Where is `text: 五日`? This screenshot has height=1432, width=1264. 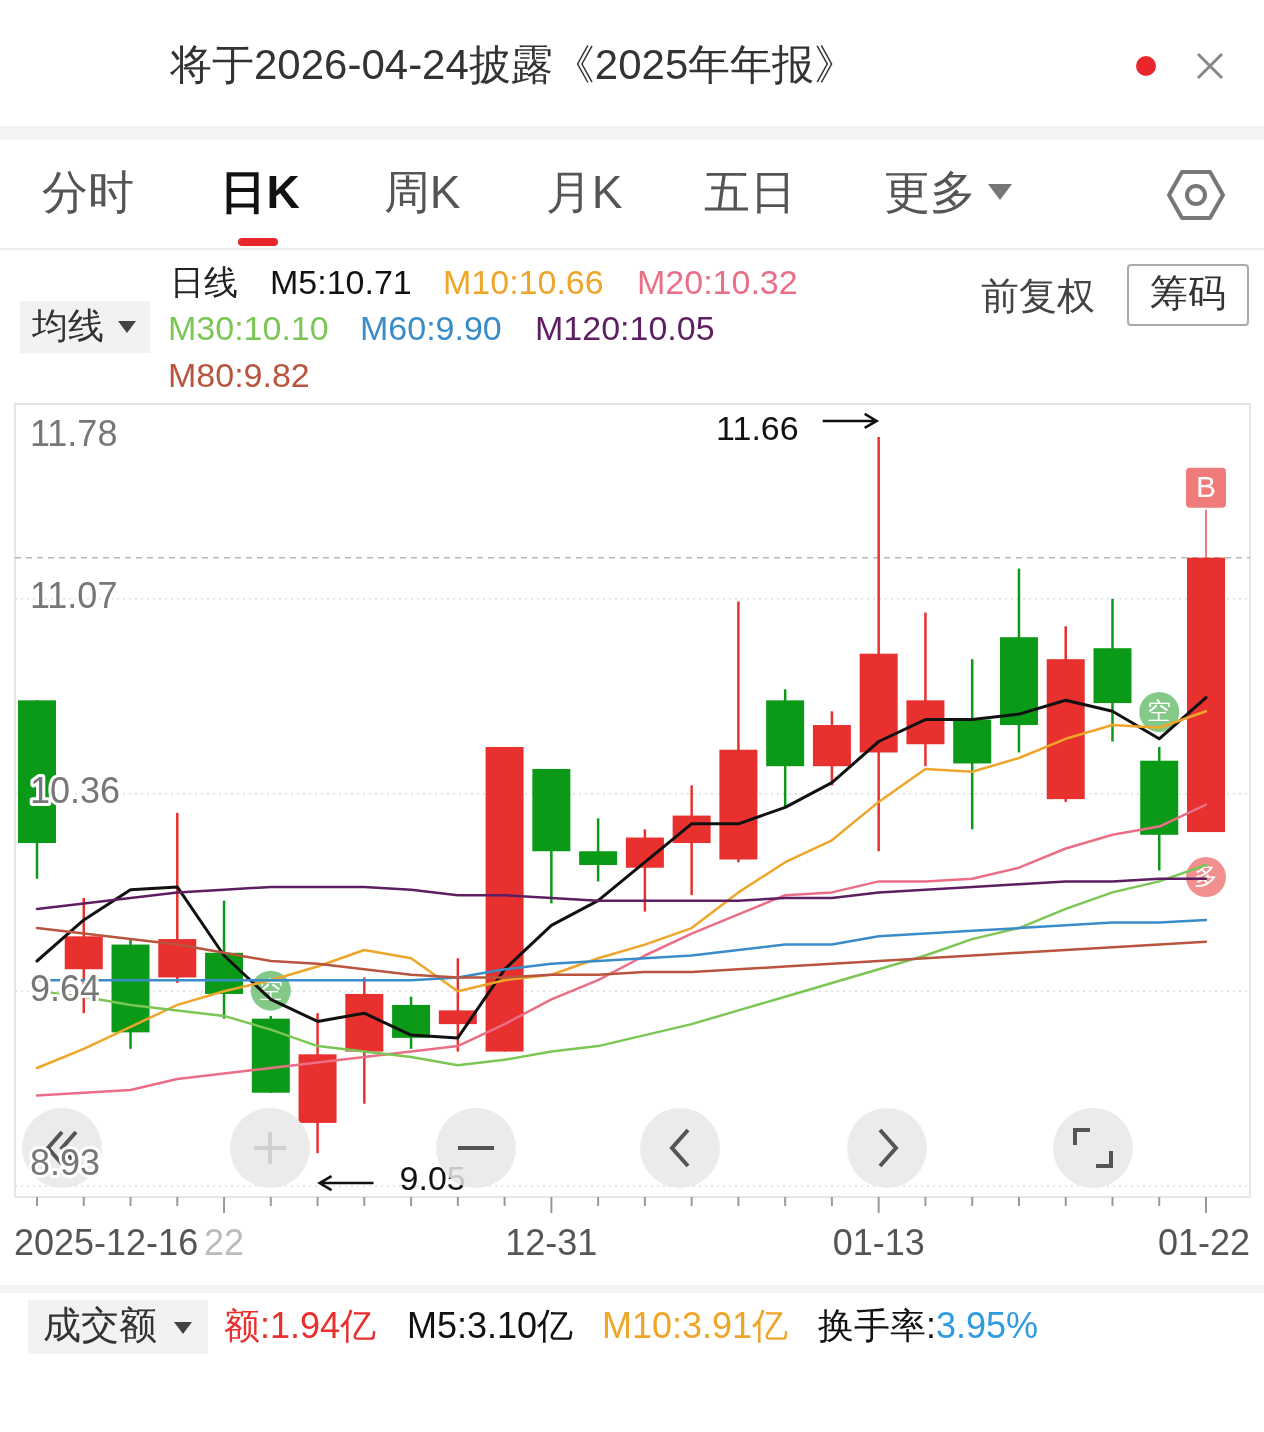
text: 五日 is located at coordinates (750, 192).